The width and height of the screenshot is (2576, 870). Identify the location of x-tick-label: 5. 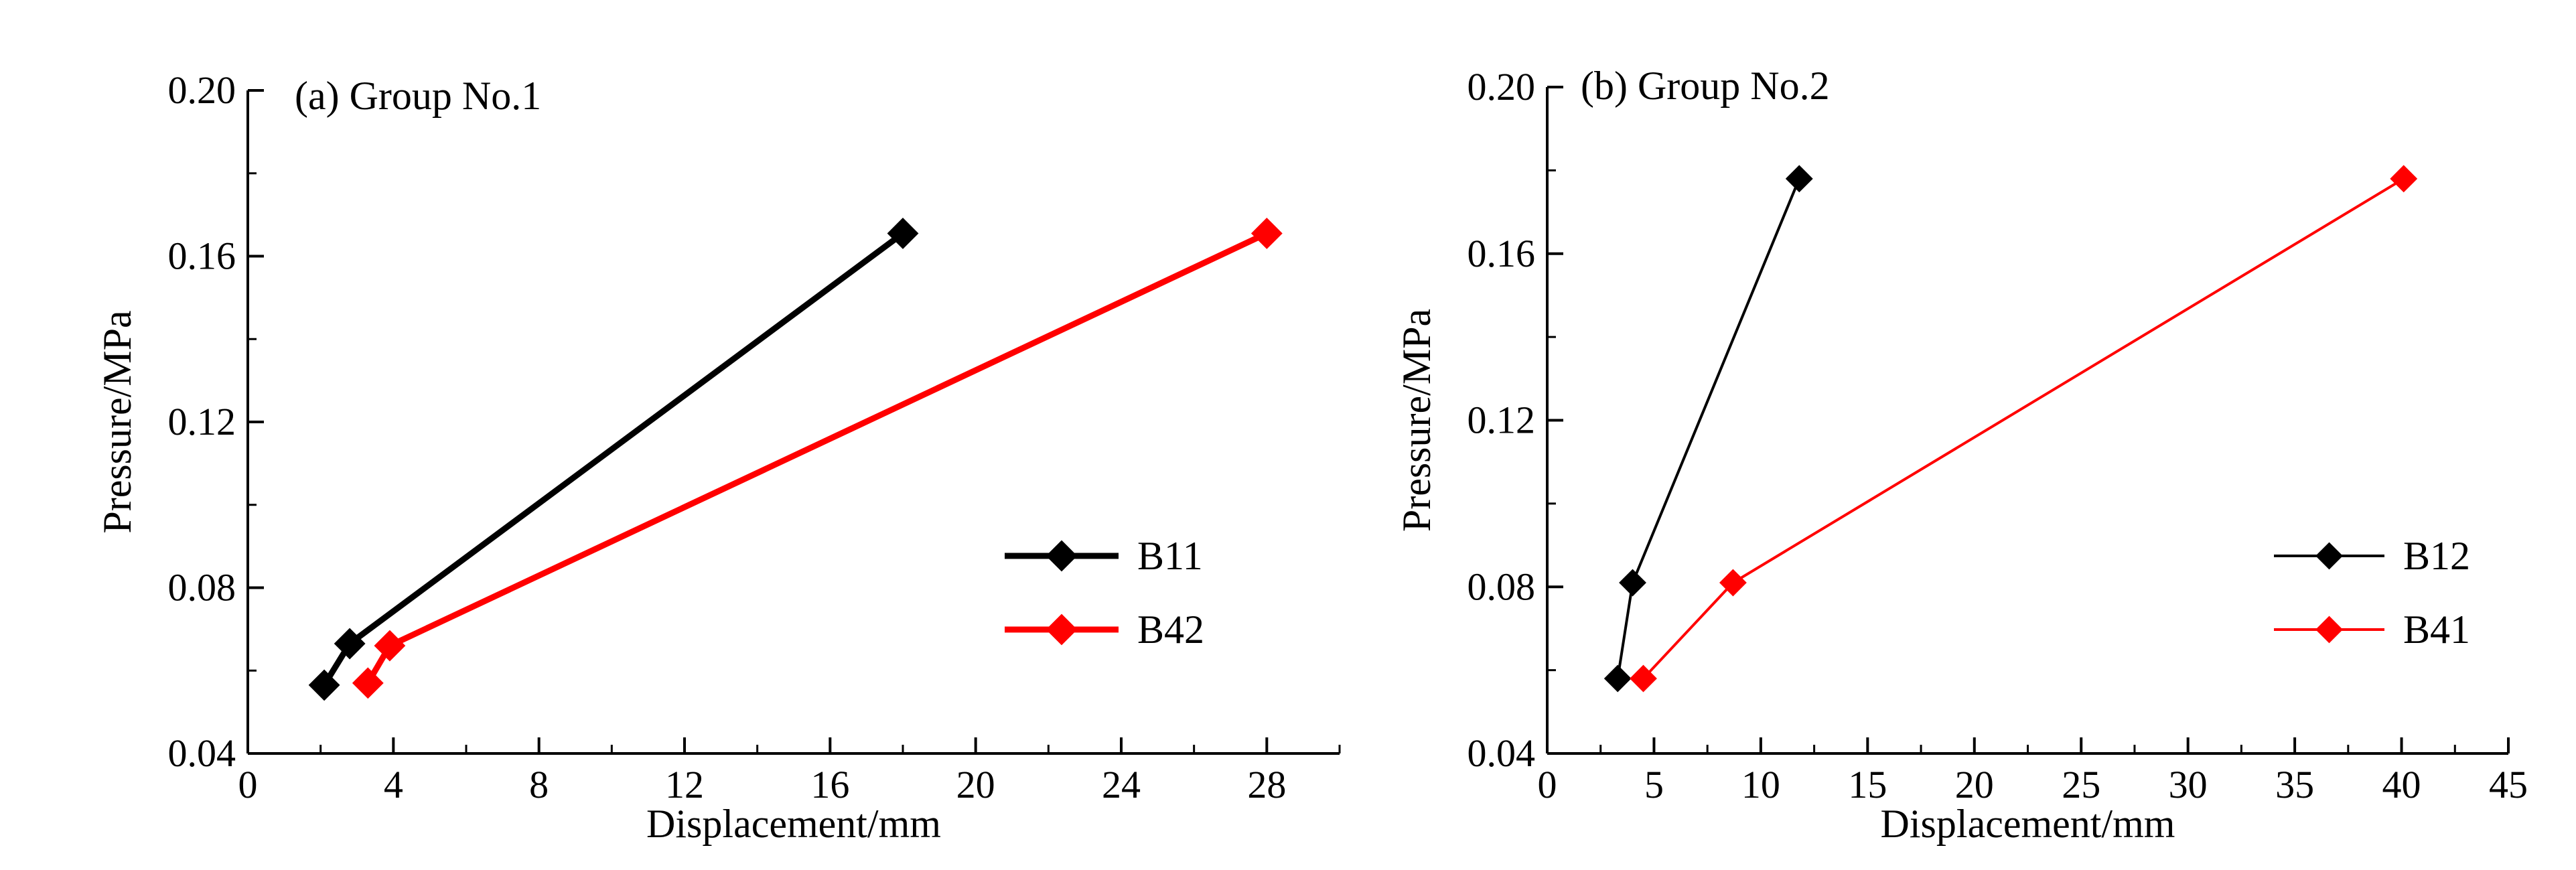
(1654, 784).